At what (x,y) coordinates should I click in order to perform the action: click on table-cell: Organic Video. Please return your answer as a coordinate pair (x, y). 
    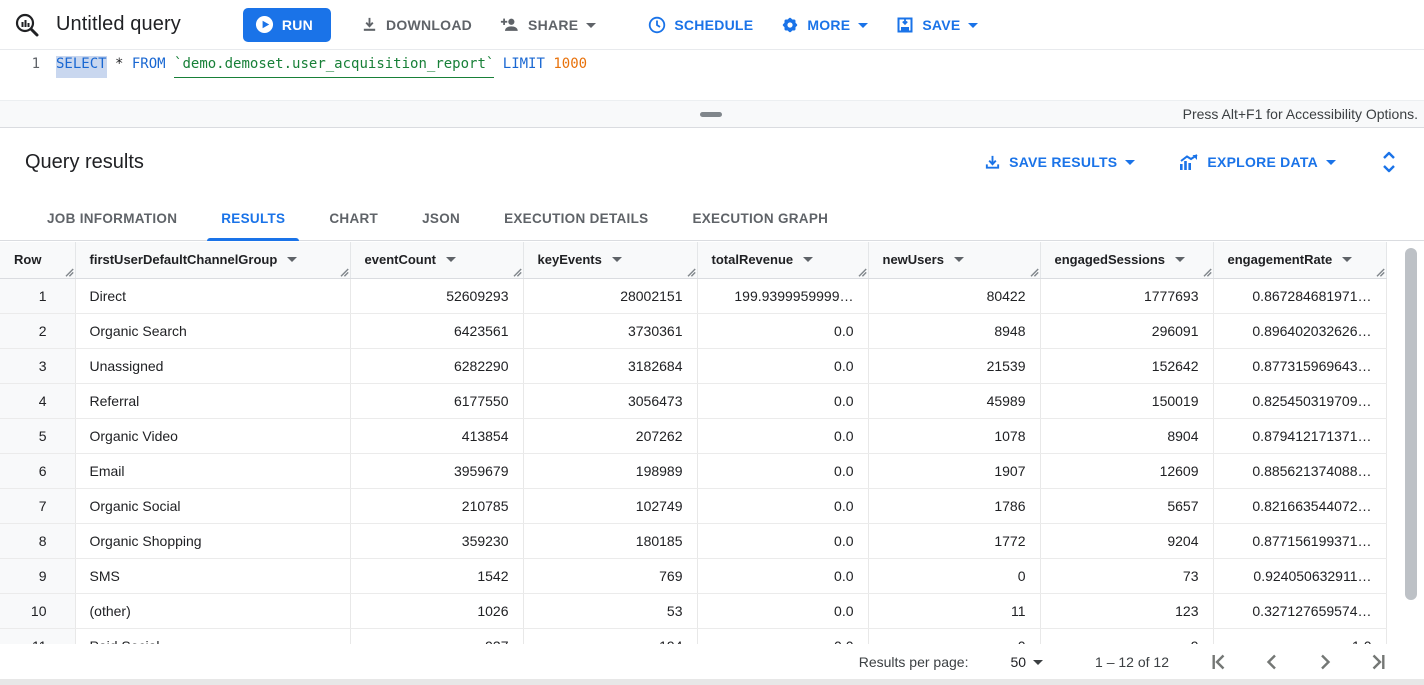
    Looking at the image, I should click on (213, 436).